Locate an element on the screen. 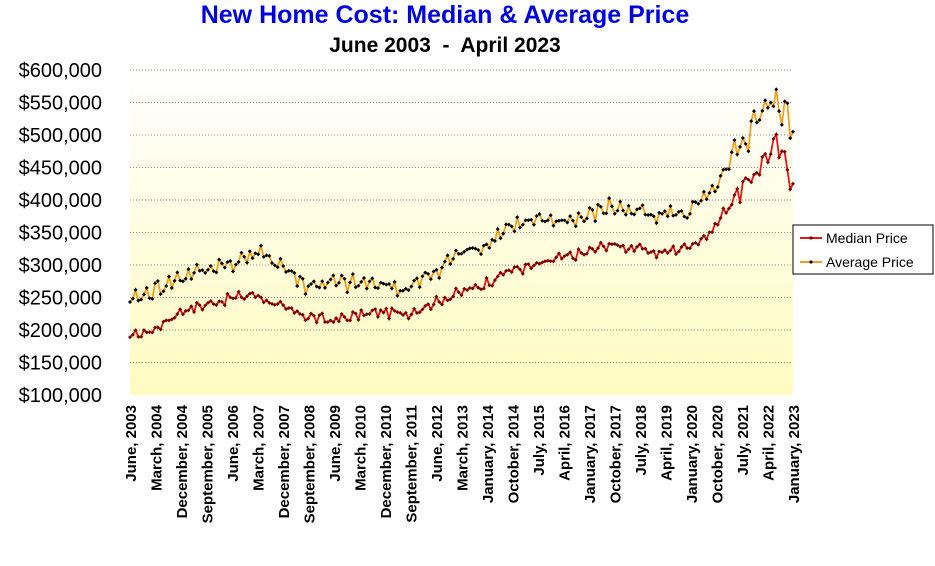  x-tick-label: June, 2006 is located at coordinates (233, 443).